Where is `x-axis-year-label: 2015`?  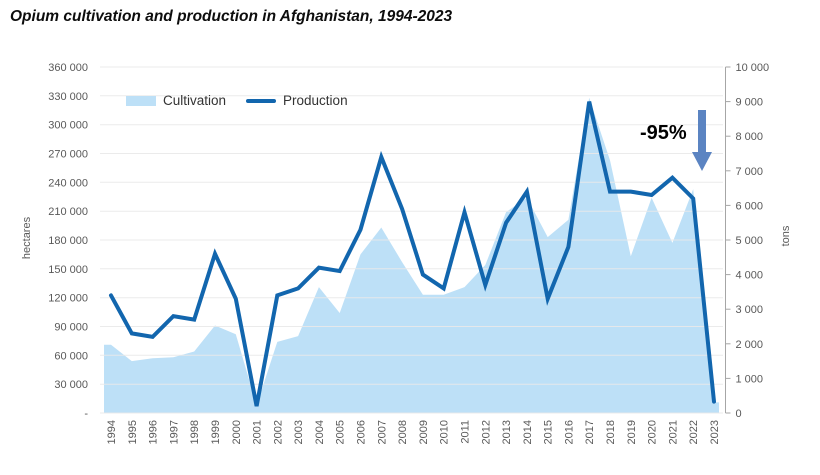 x-axis-year-label: 2015 is located at coordinates (549, 432).